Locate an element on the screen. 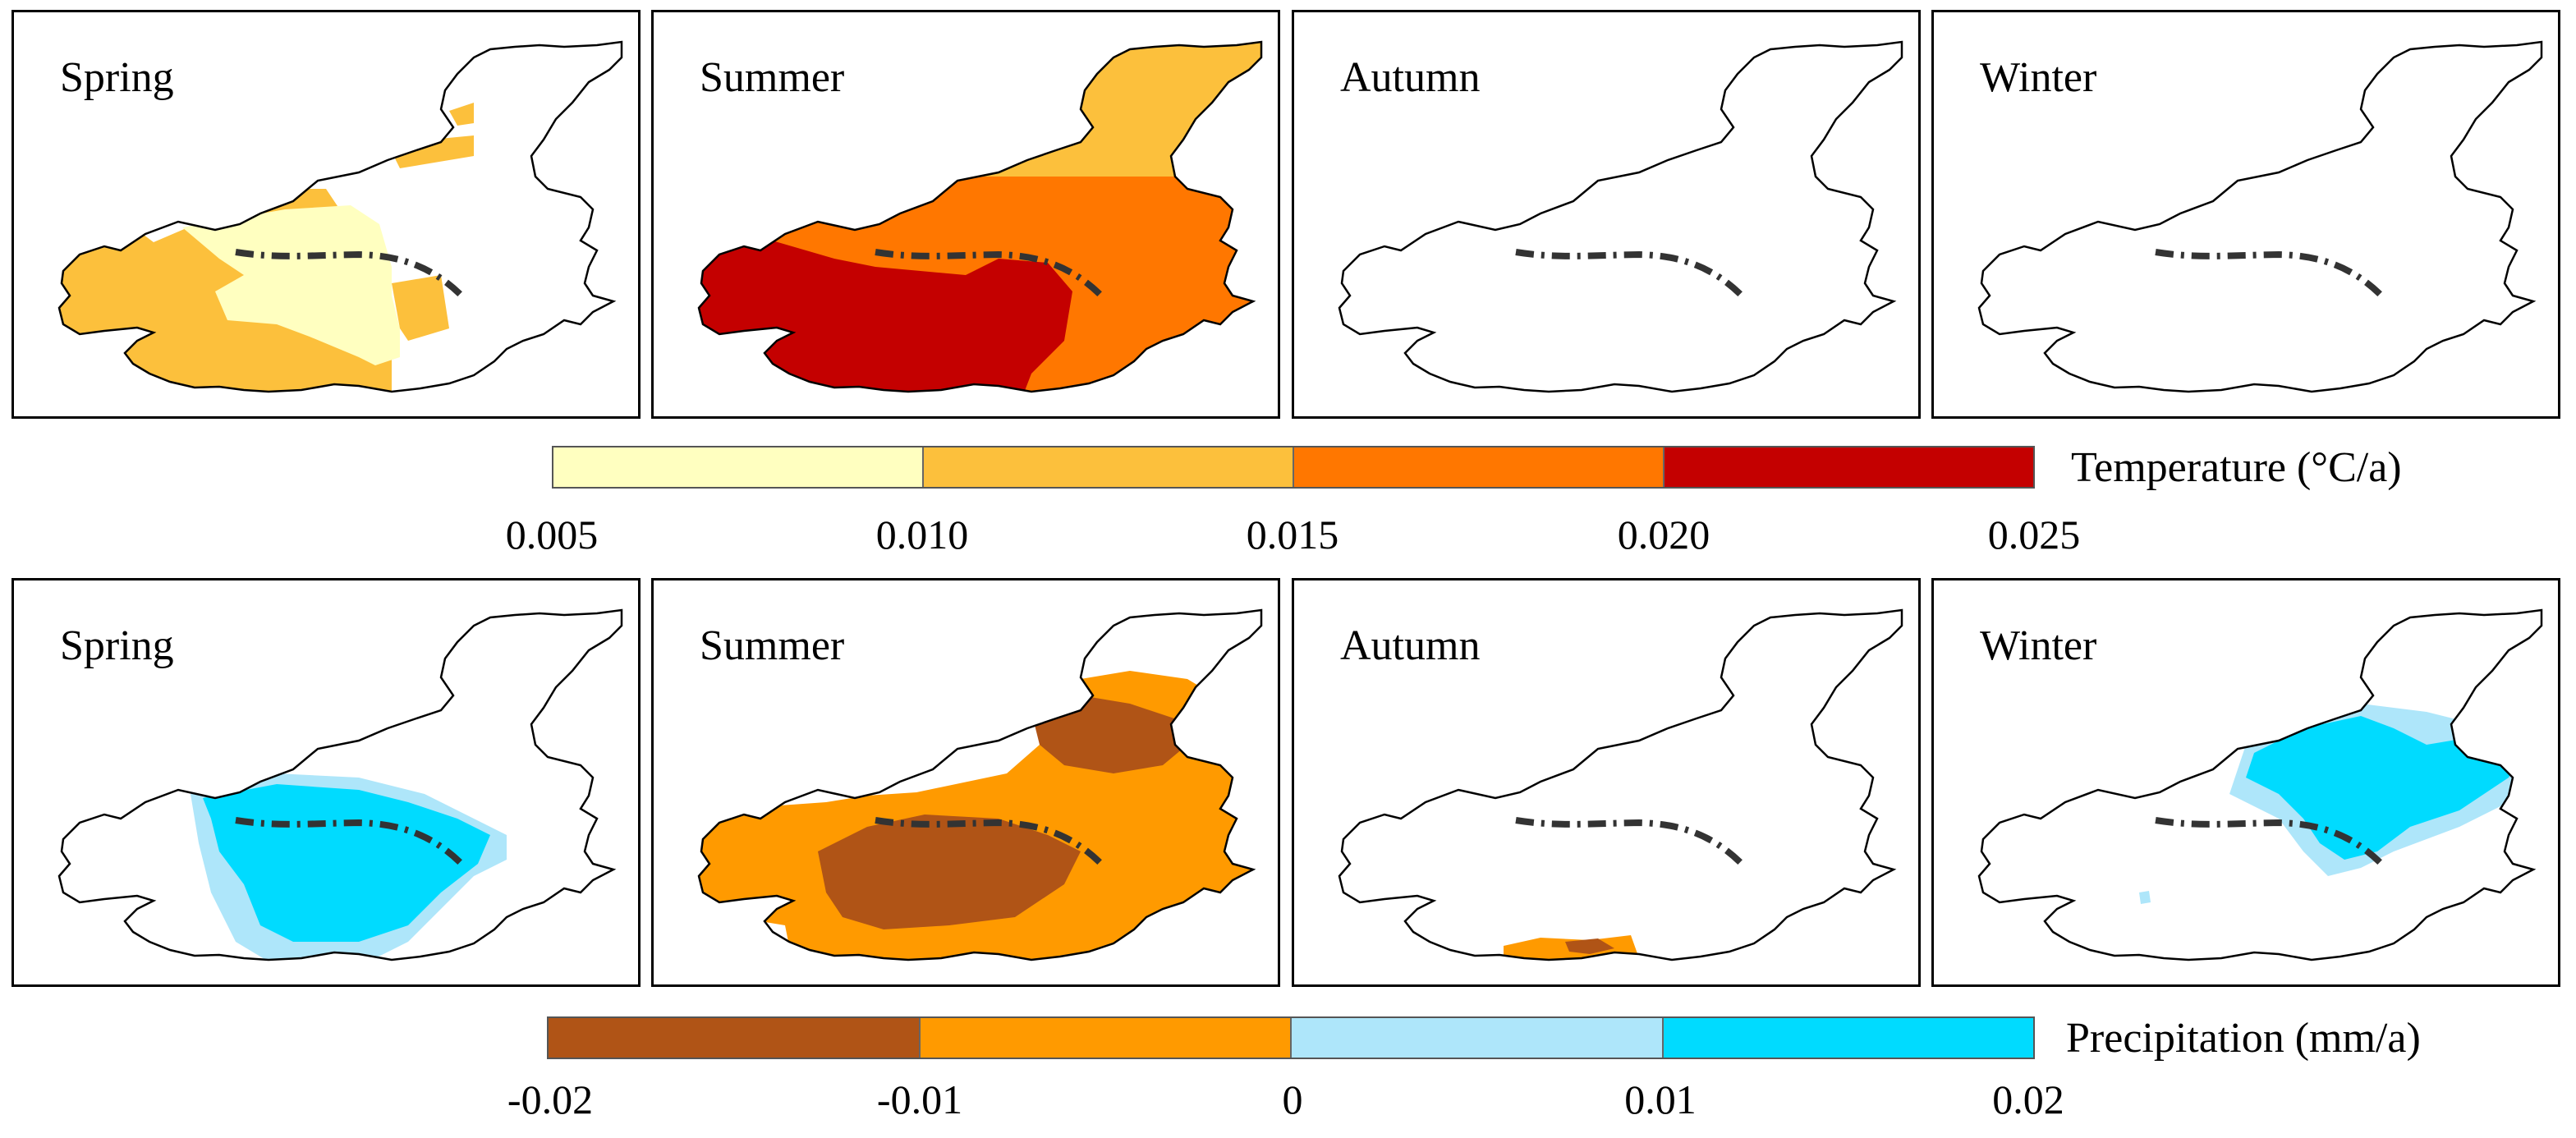  map-panel-temperature-autumn: Autumn is located at coordinates (1606, 214).